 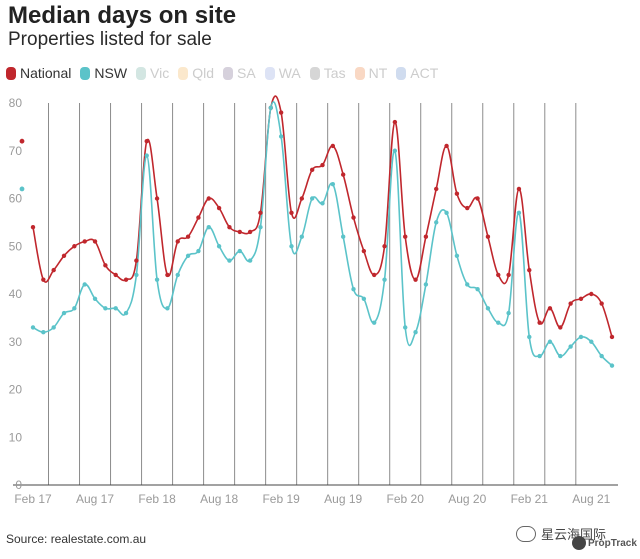 I want to click on legend-item-act: ACT, so click(x=417, y=73).